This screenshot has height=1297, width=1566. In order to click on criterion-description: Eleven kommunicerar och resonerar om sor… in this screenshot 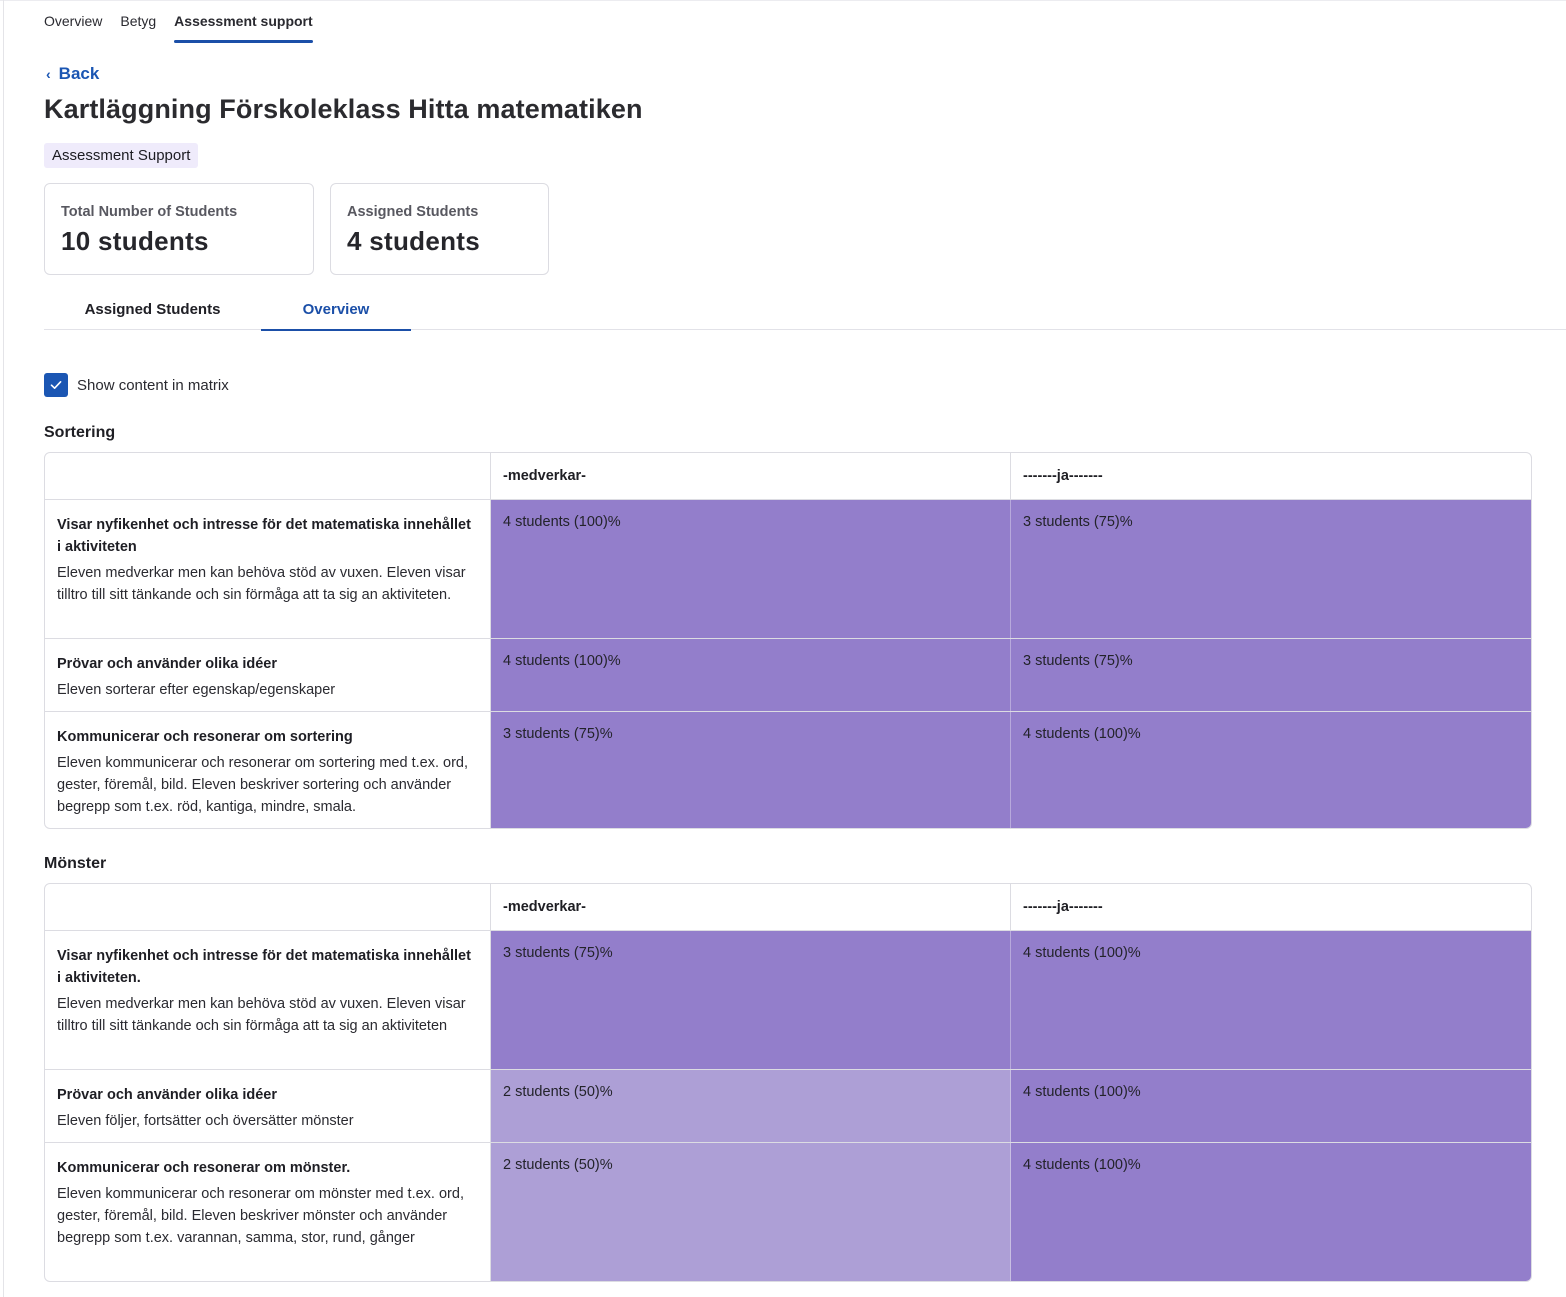, I will do `click(263, 785)`.